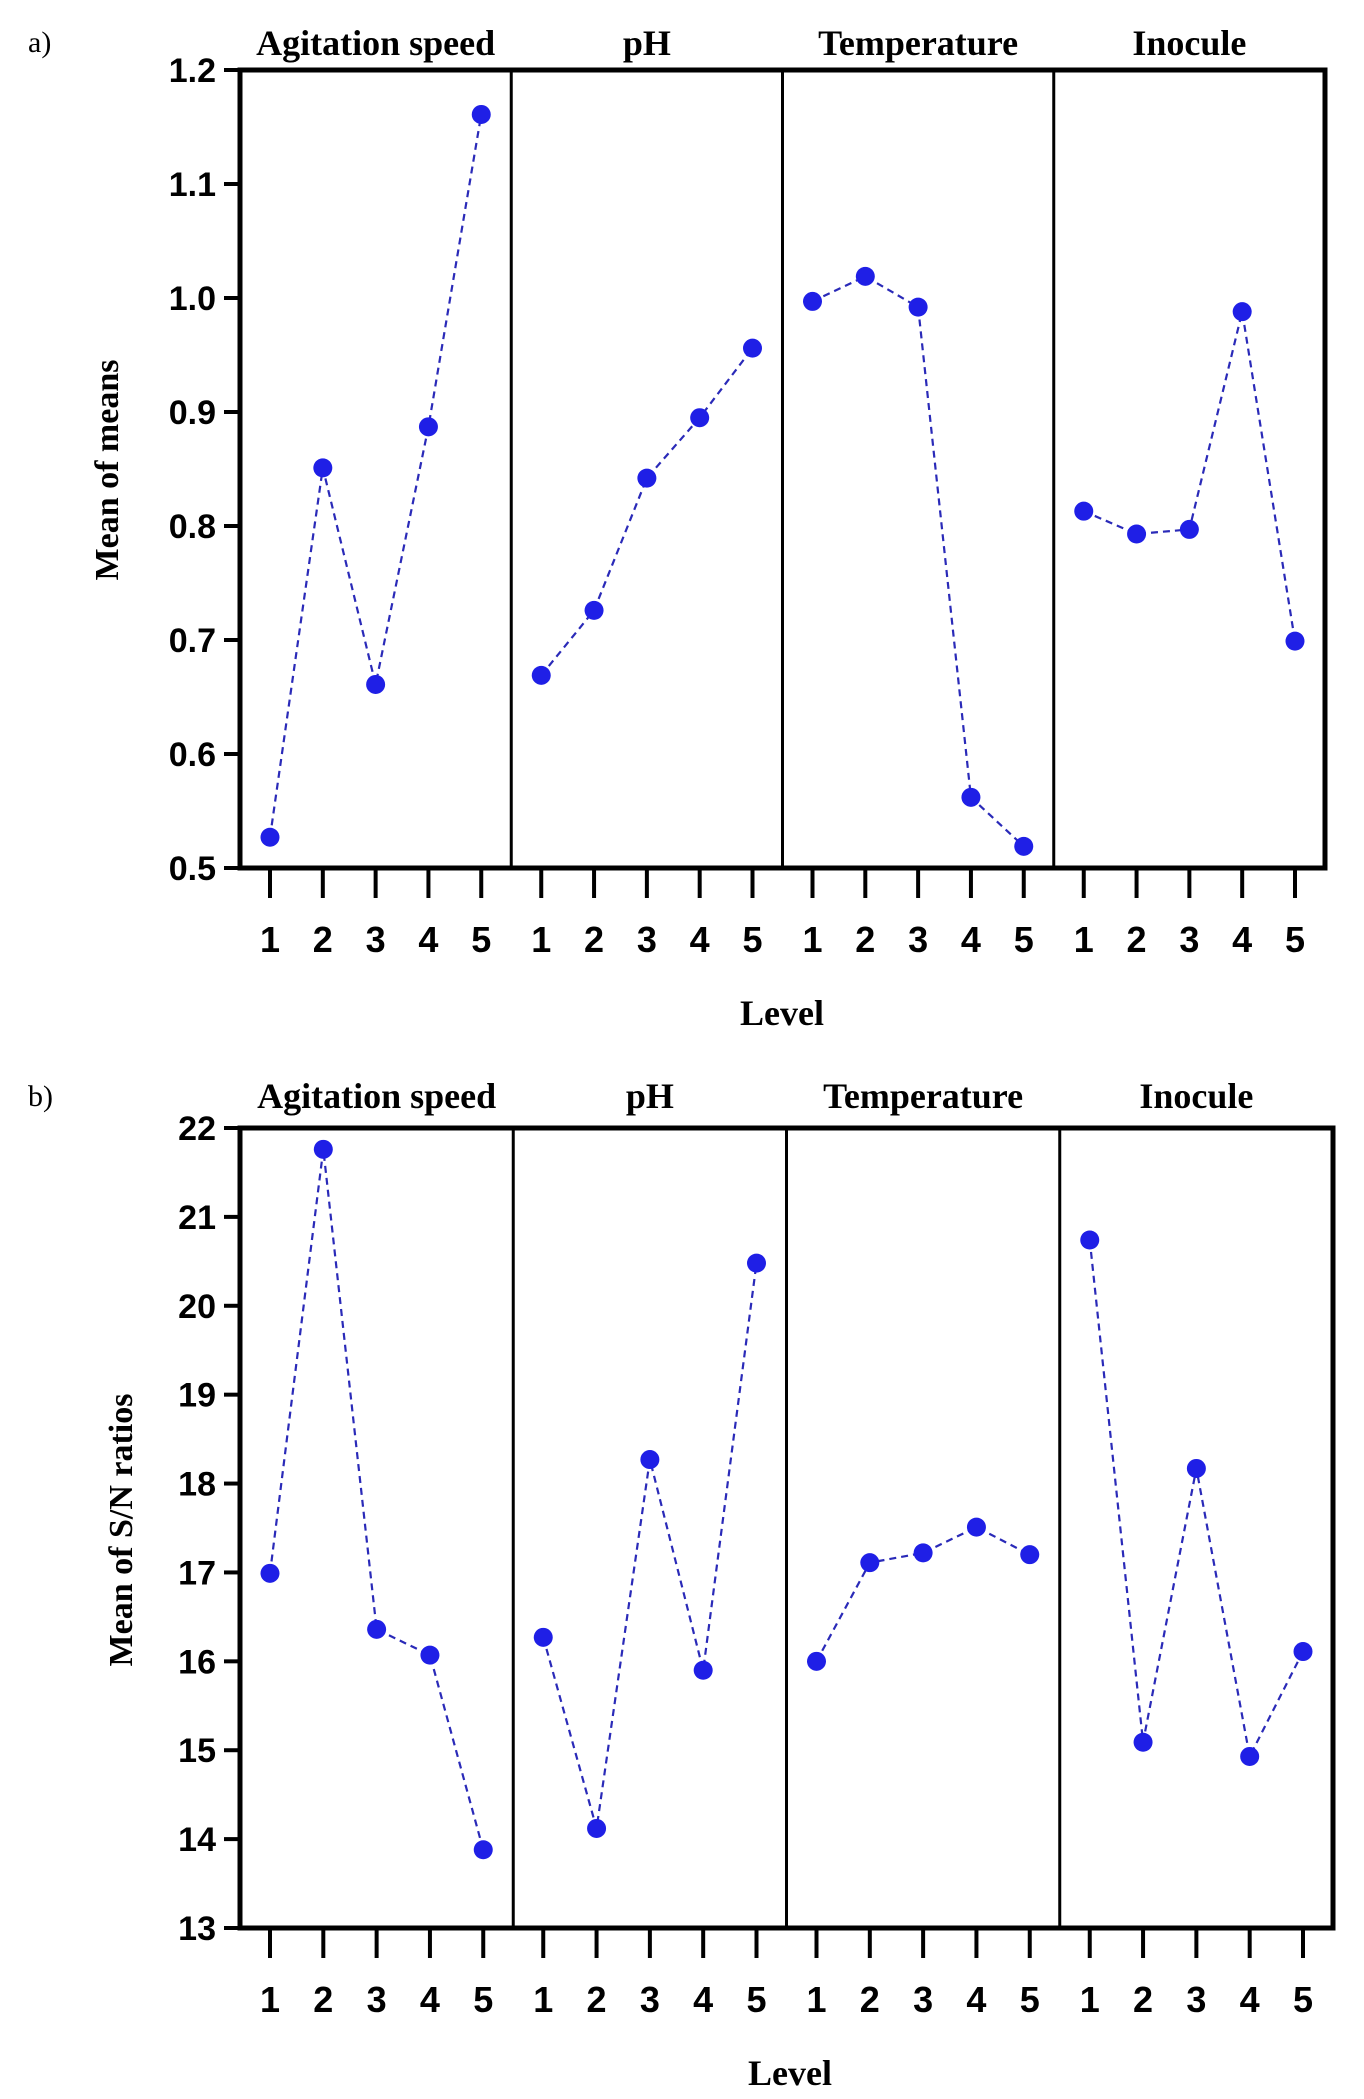 Image resolution: width=1364 pixels, height=2099 pixels. Describe the element at coordinates (192, 755) in the screenshot. I see `y-tick-label: 0.6` at that location.